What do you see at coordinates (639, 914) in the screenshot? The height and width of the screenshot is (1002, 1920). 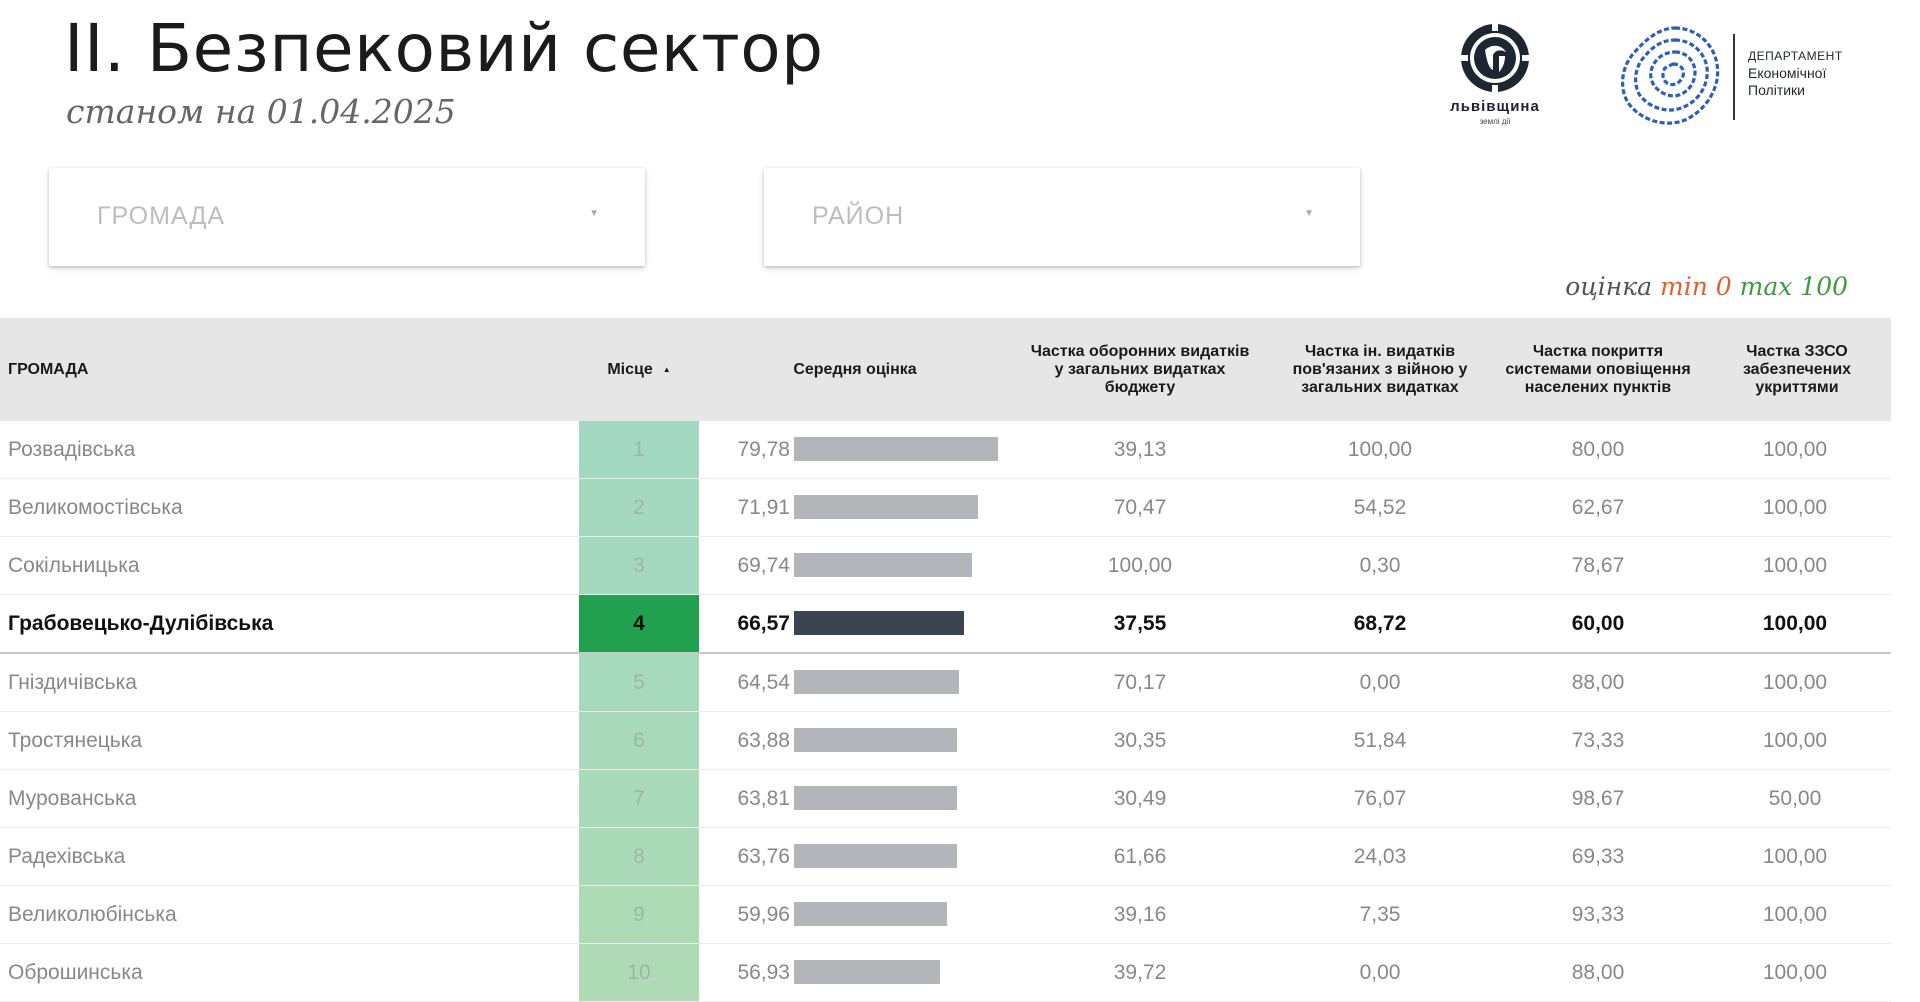 I see `row-rank: 9` at bounding box center [639, 914].